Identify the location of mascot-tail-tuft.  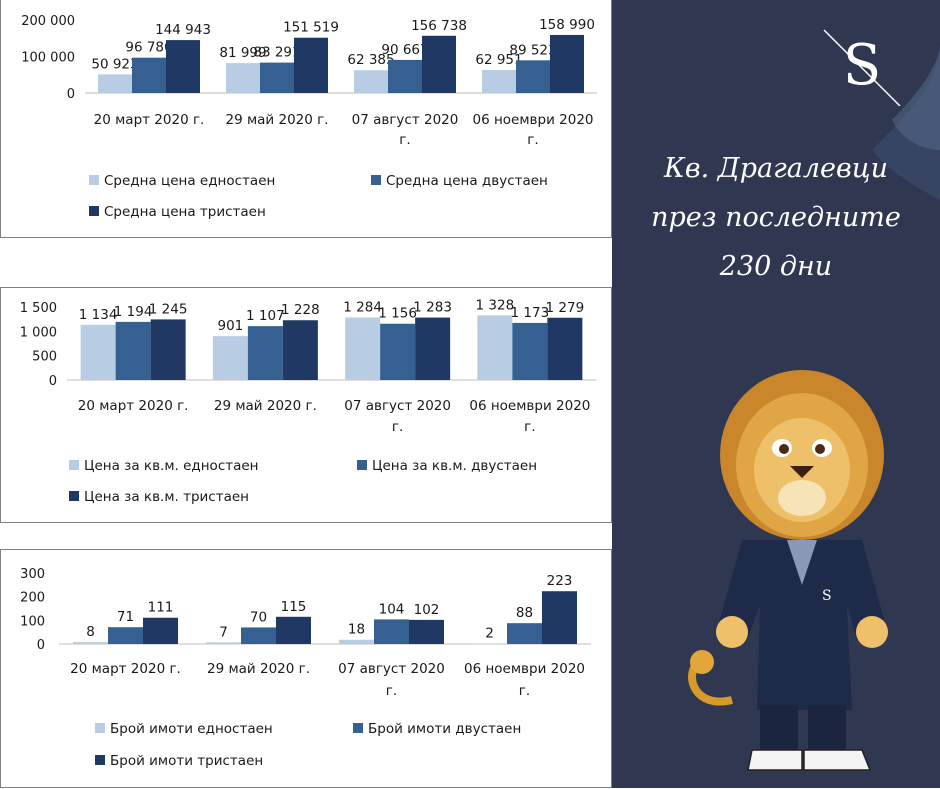
(702, 662).